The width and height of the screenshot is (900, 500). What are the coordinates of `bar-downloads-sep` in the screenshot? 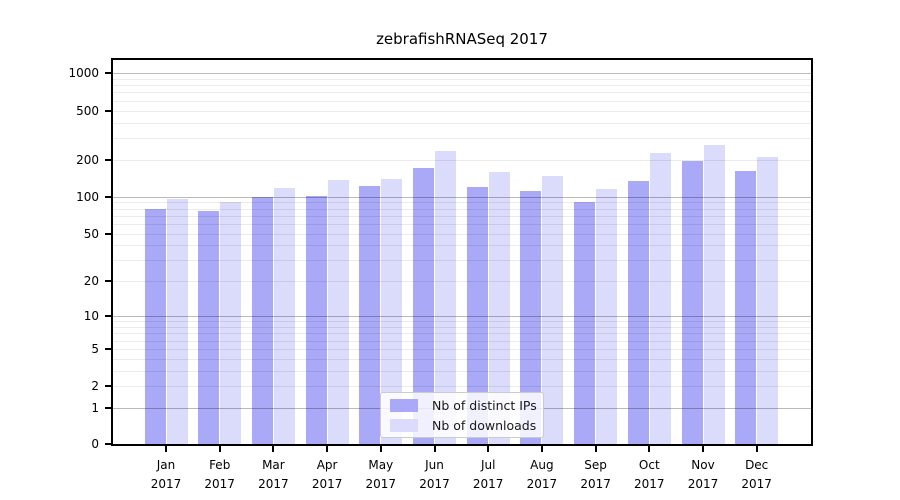 It's located at (607, 316).